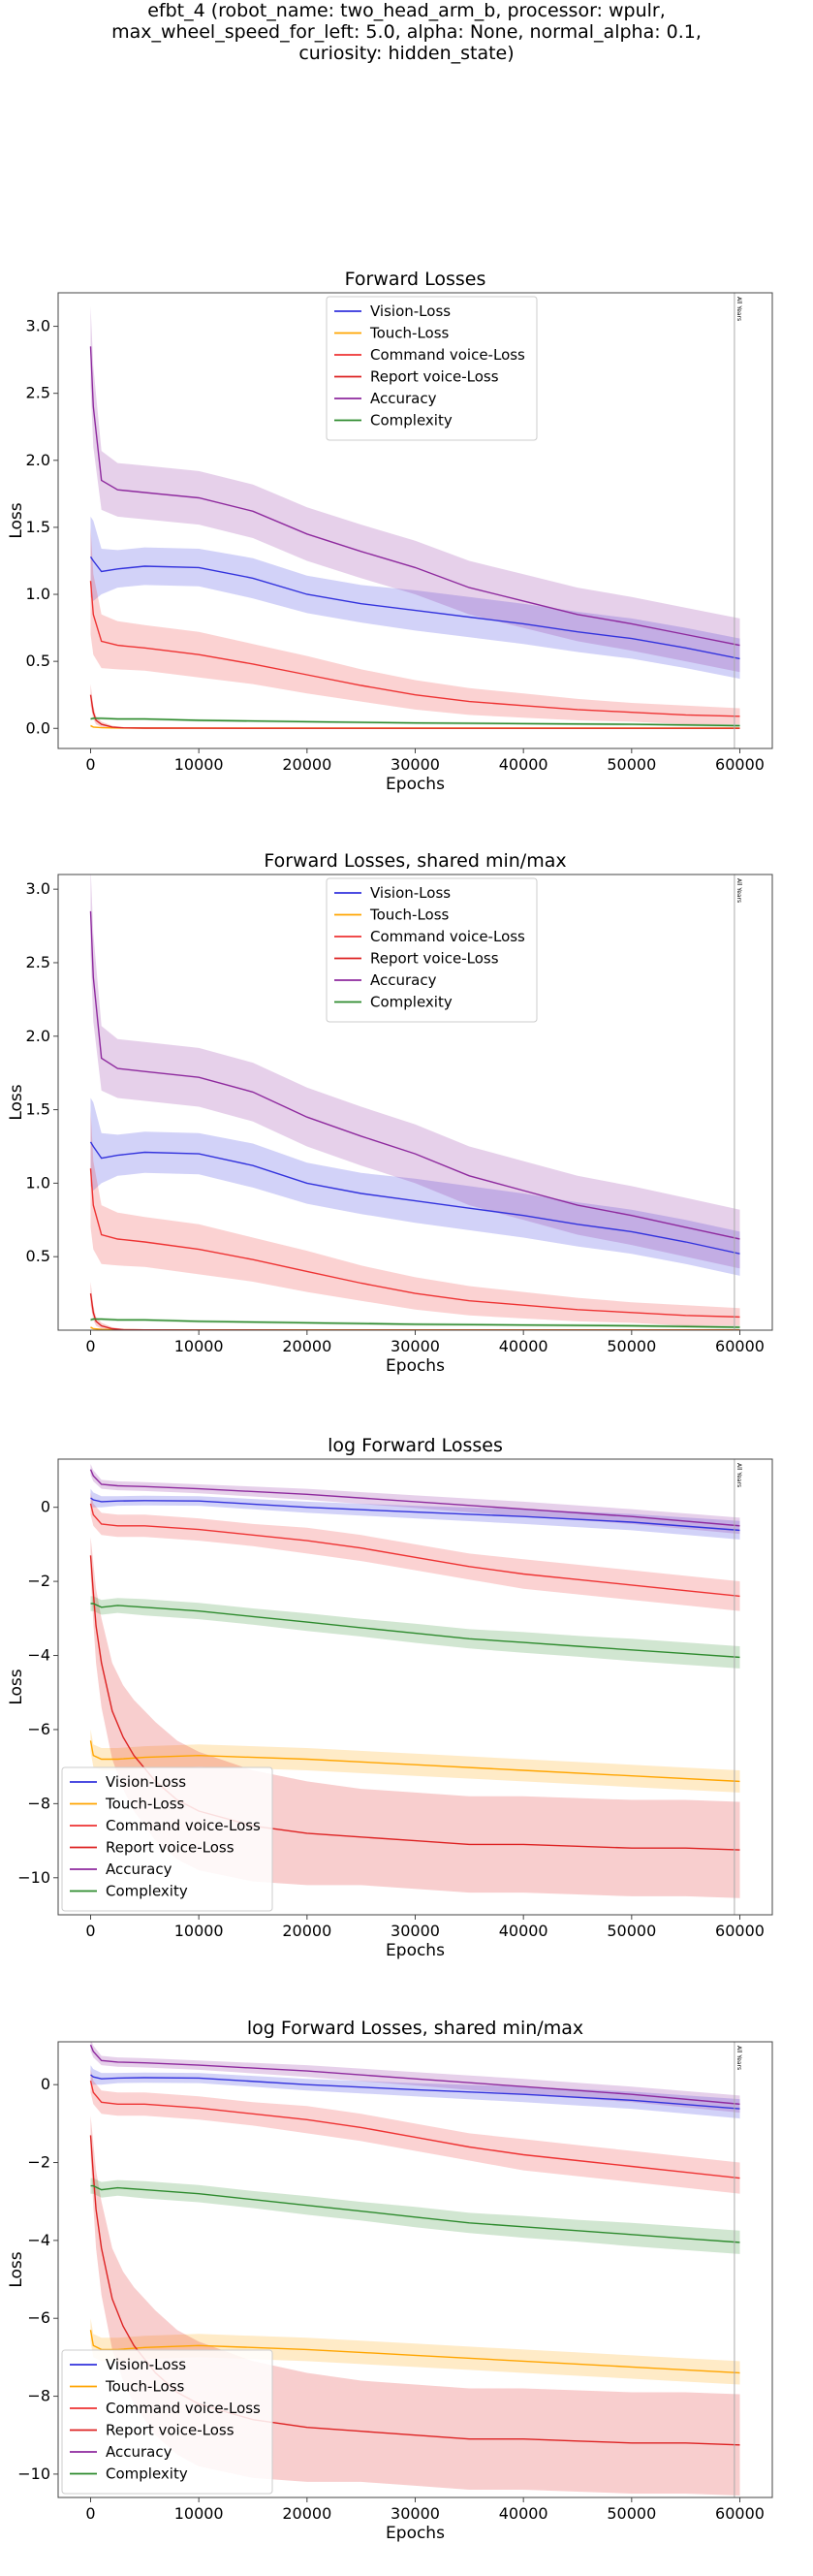 The width and height of the screenshot is (813, 2576). I want to click on y-tick-label: −2, so click(39, 2162).